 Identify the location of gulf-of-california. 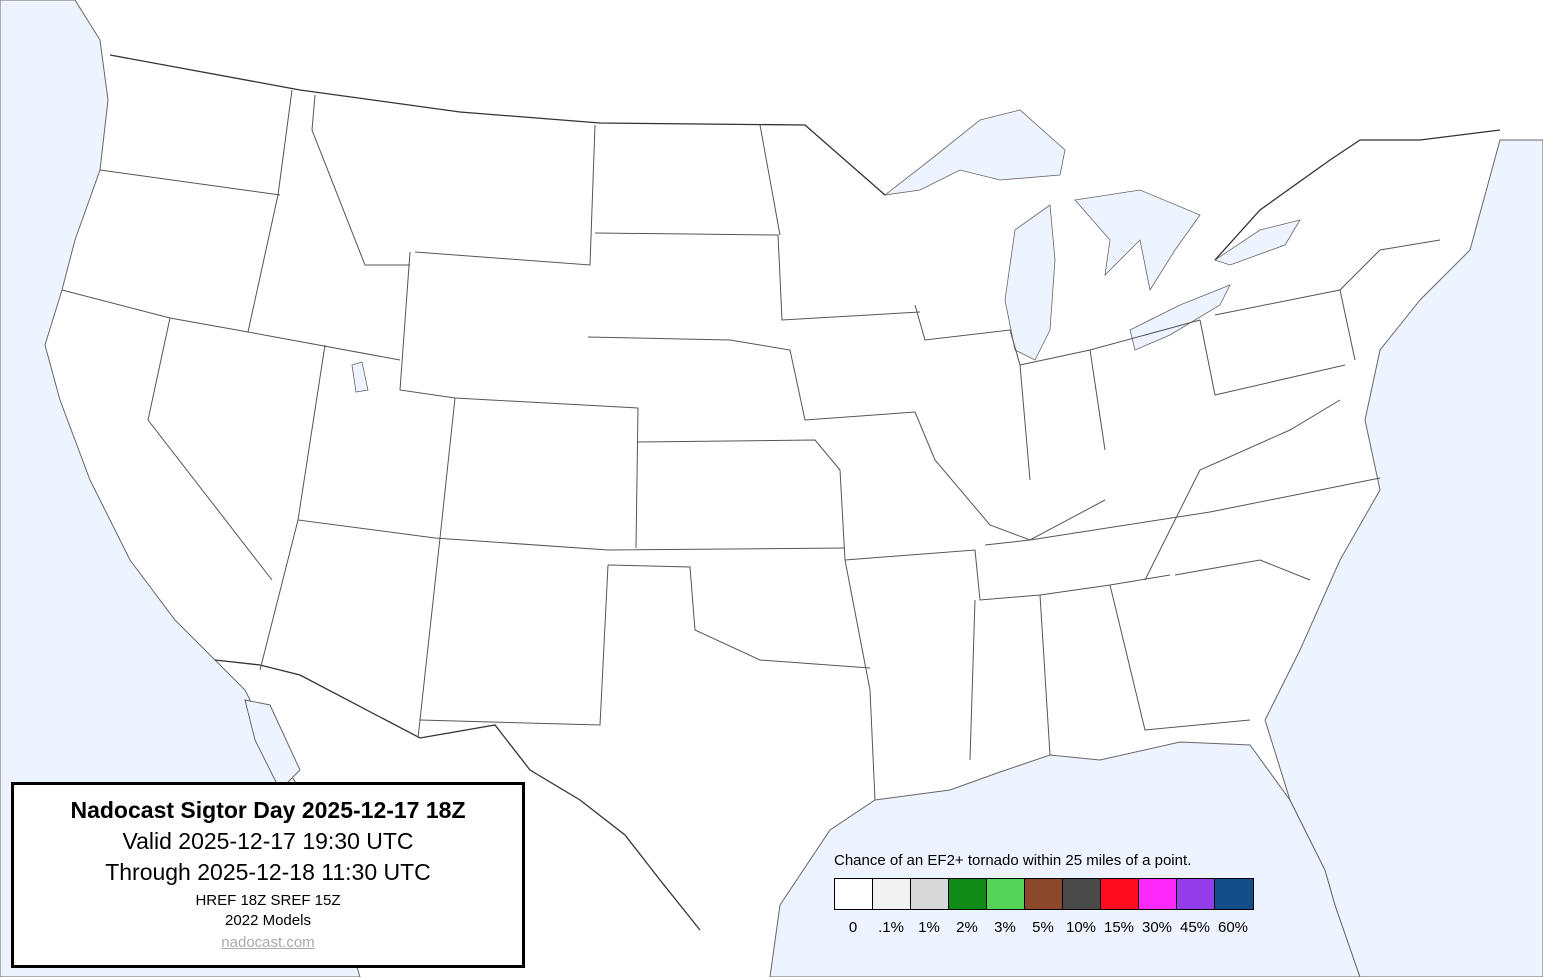
(272, 745).